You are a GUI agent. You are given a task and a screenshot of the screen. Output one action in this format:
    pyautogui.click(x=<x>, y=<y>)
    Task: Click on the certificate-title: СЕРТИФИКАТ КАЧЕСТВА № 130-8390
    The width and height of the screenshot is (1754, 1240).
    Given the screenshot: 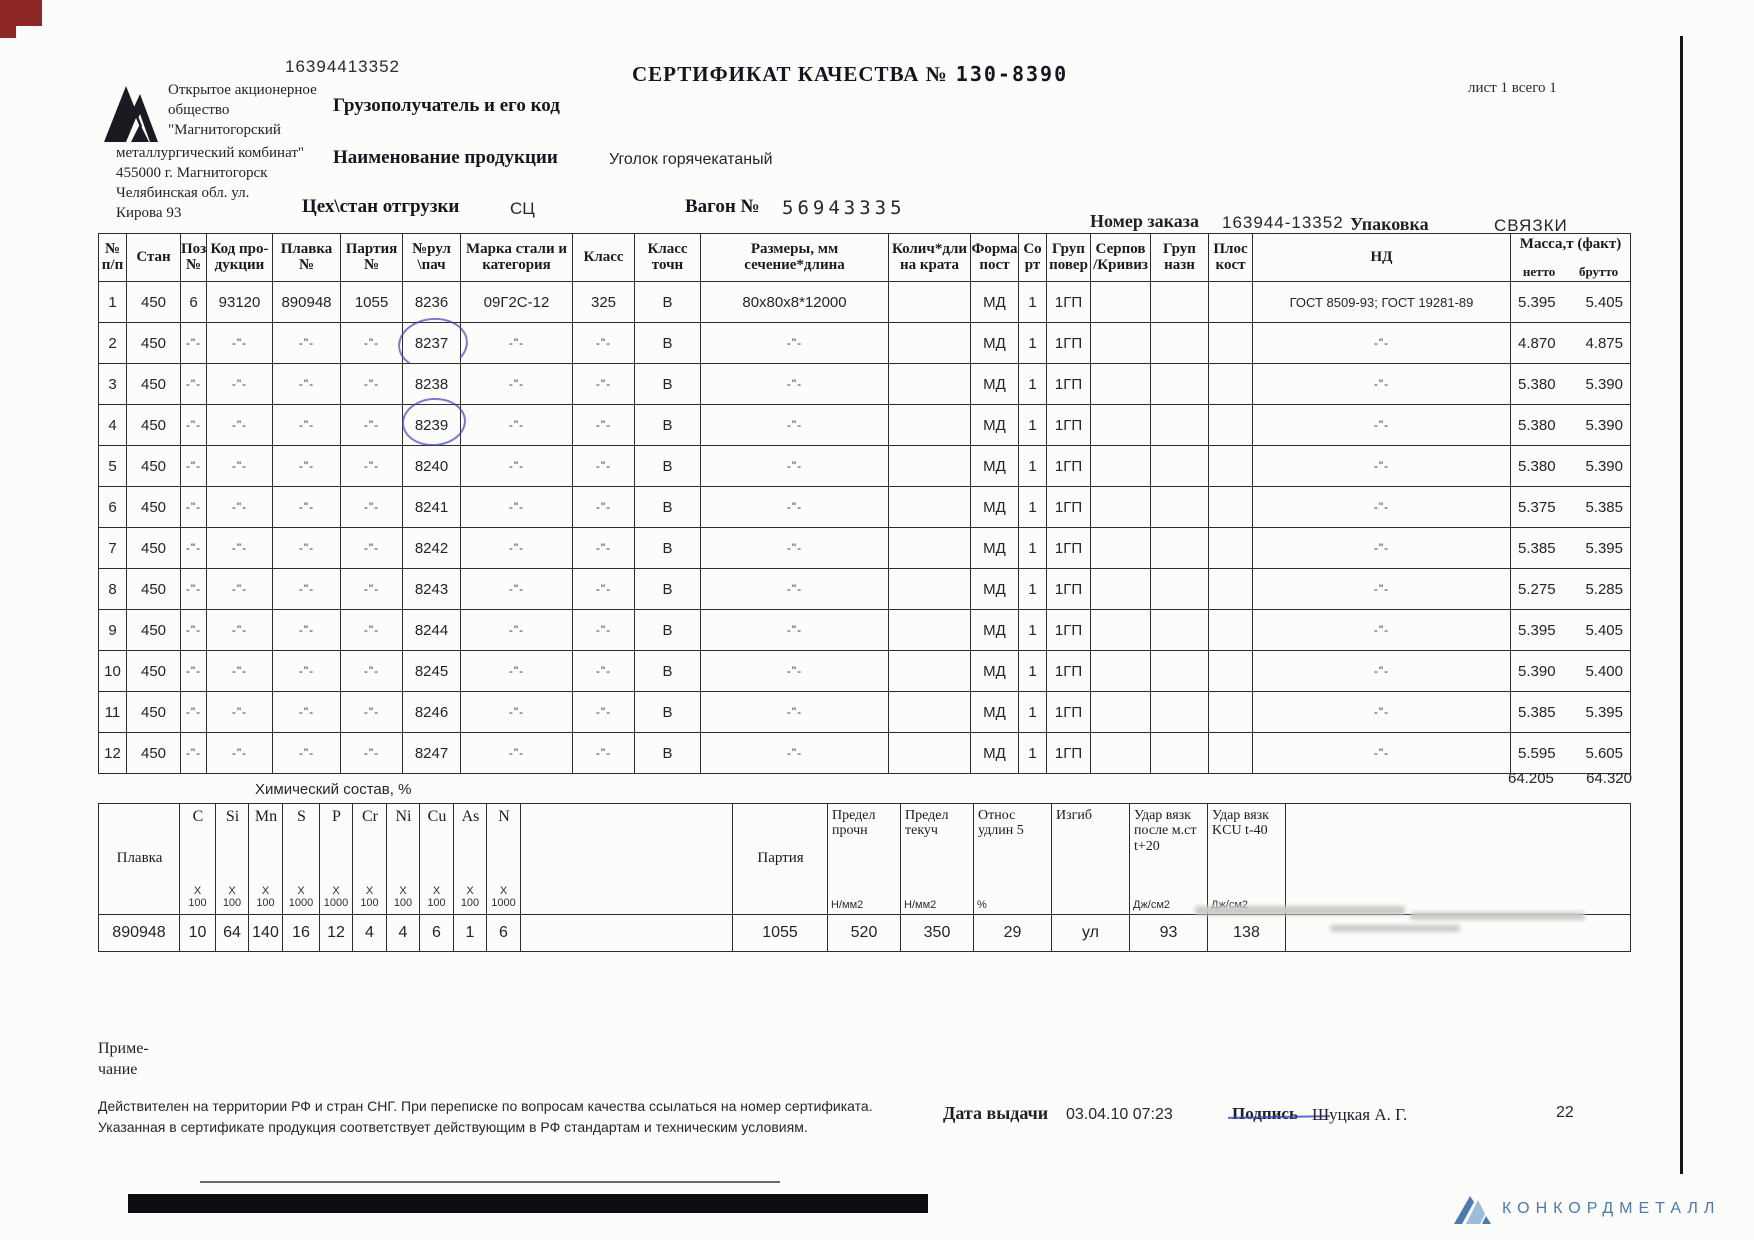 What is the action you would take?
    pyautogui.click(x=850, y=74)
    